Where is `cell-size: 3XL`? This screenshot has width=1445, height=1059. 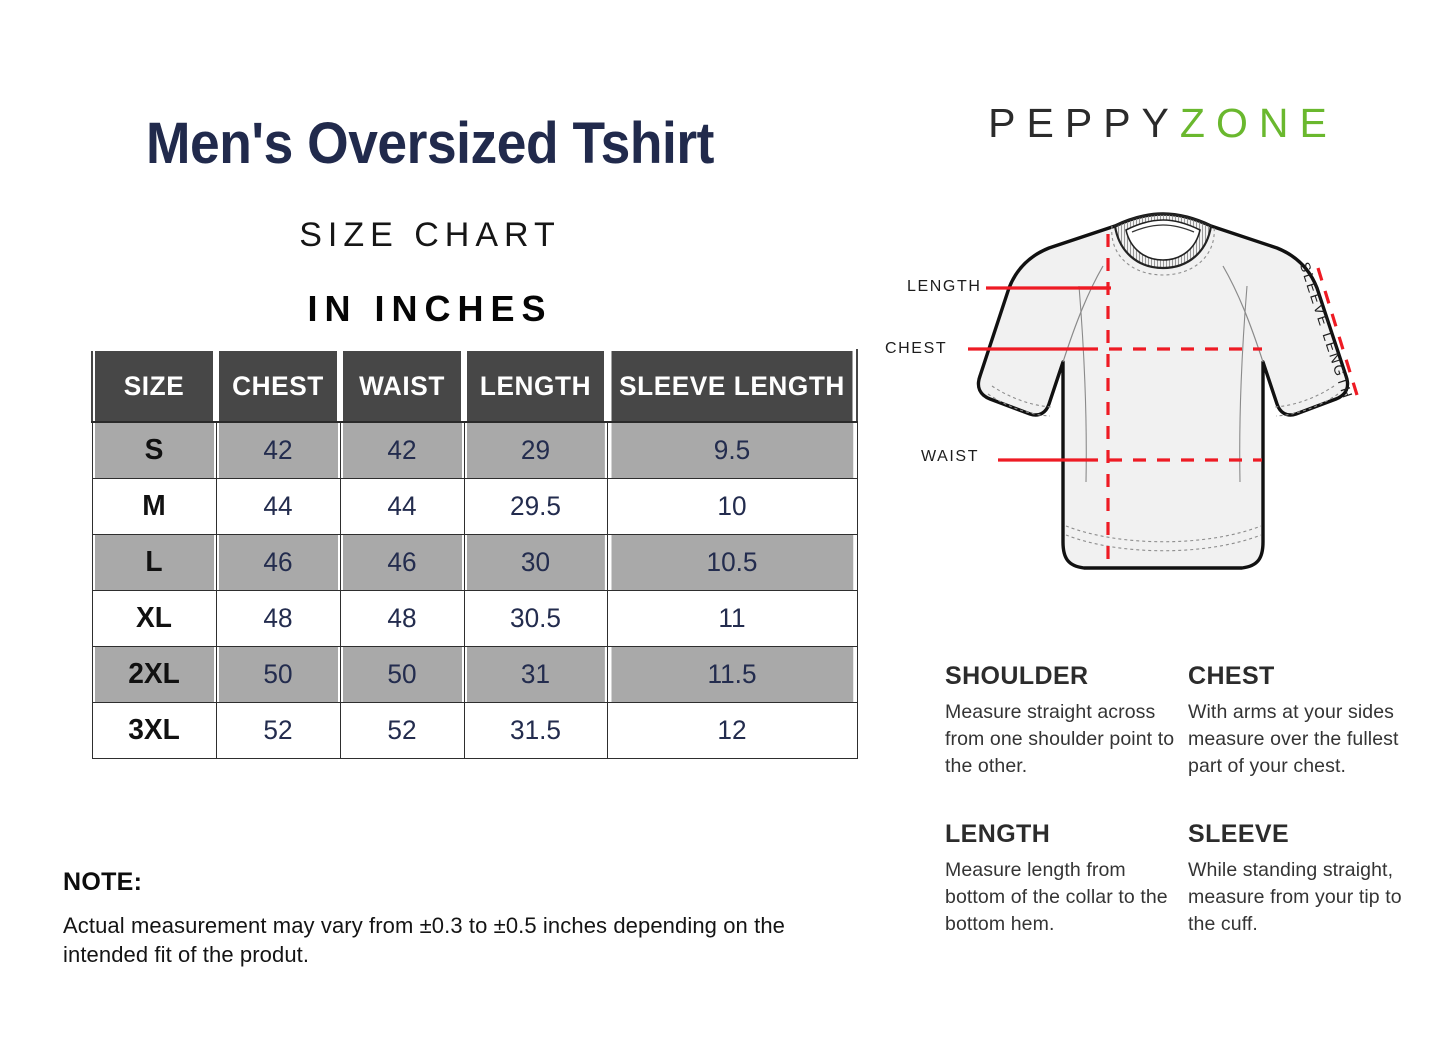
cell-size: 3XL is located at coordinates (154, 730).